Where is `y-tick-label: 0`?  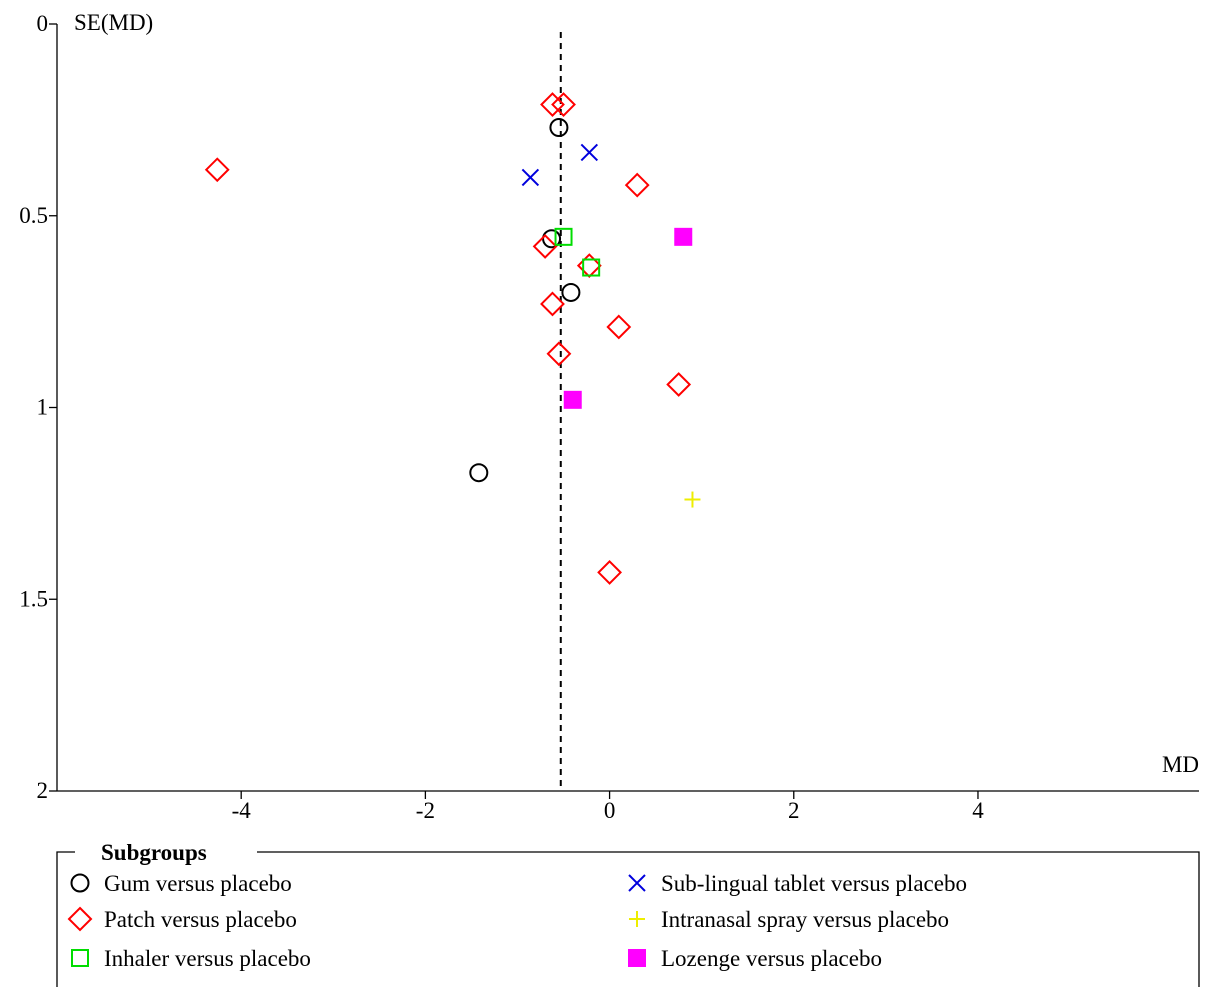 y-tick-label: 0 is located at coordinates (43, 23).